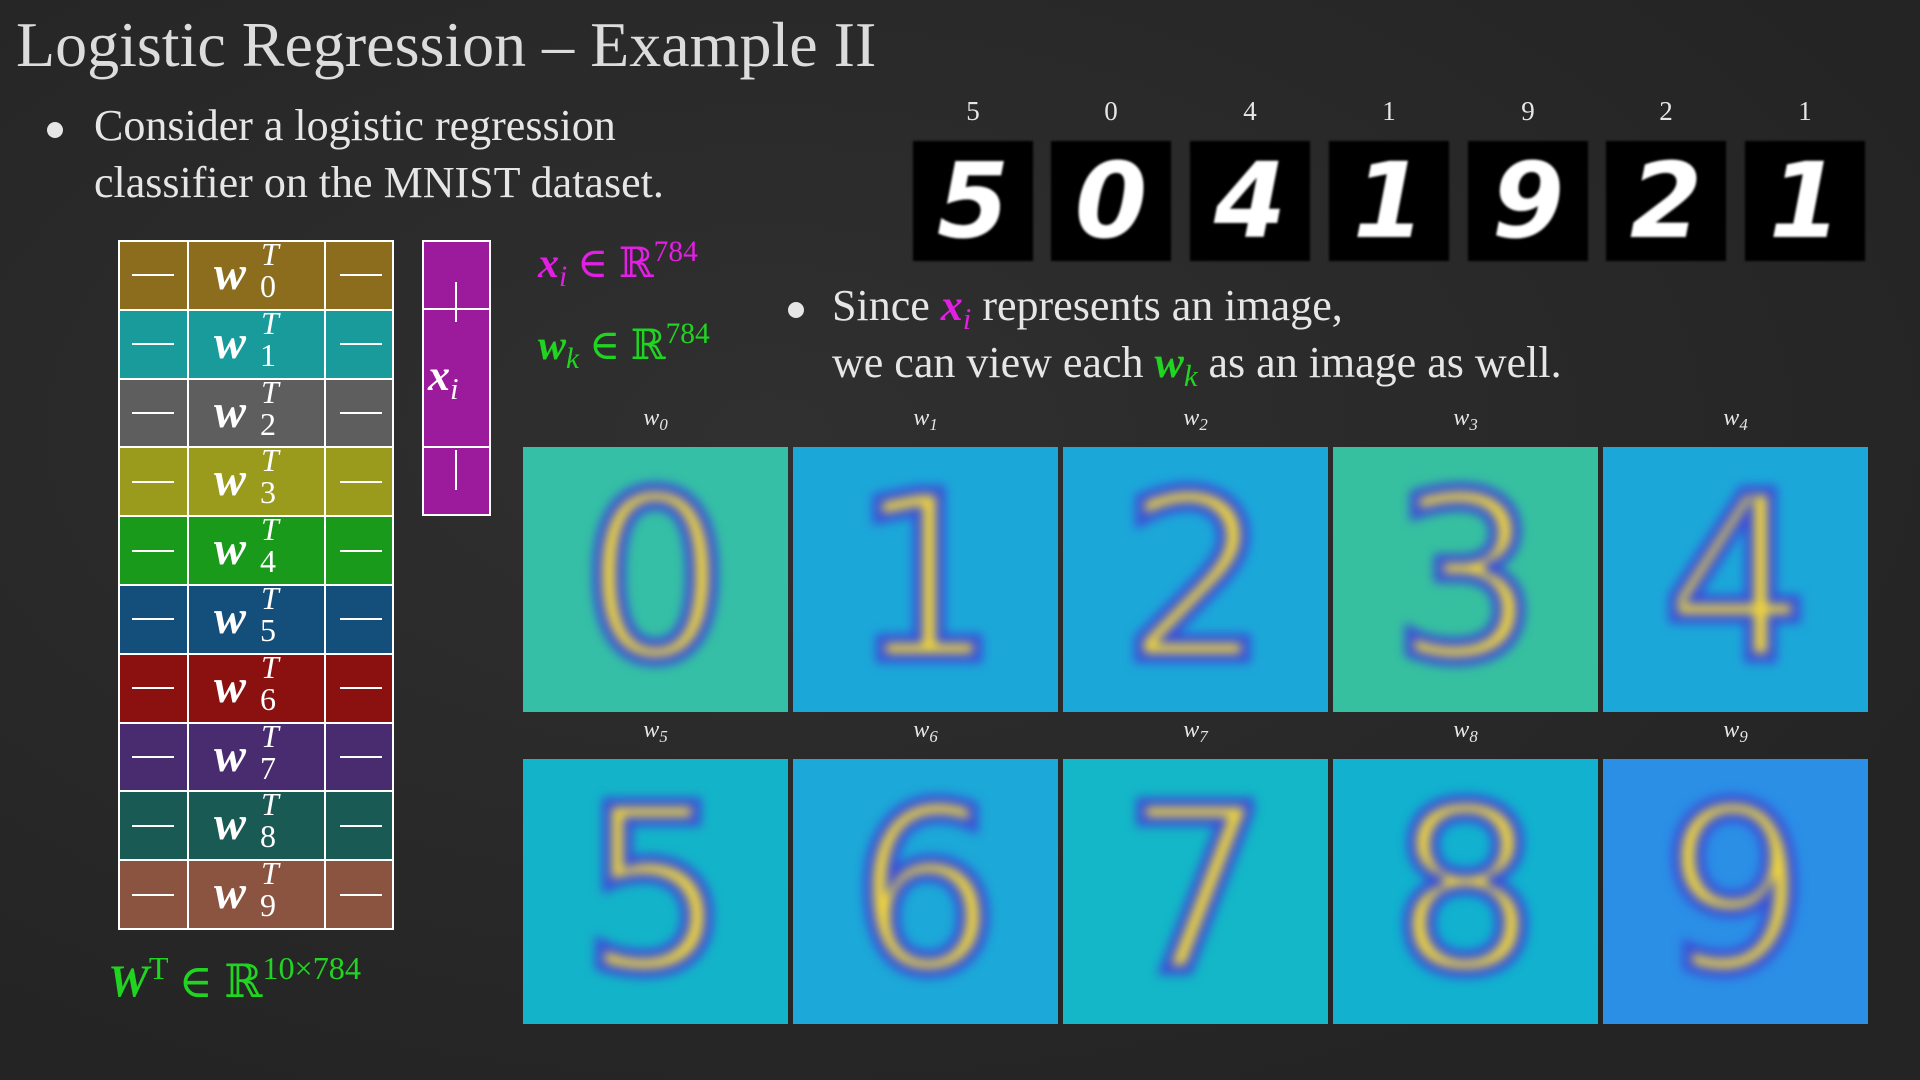 The height and width of the screenshot is (1080, 1920). I want to click on subscript: 2, so click(1203, 425).